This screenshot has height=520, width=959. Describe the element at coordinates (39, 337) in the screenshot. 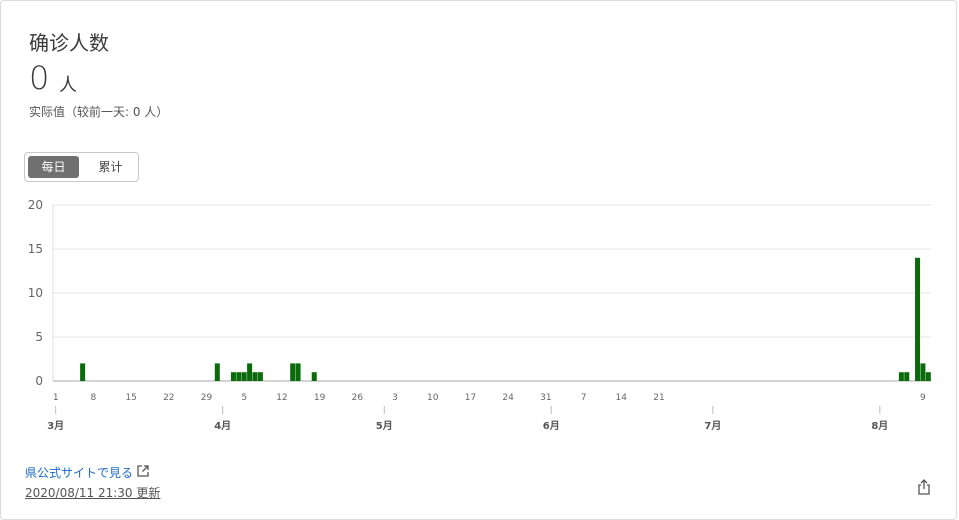

I see `y-tick-label: 5` at that location.